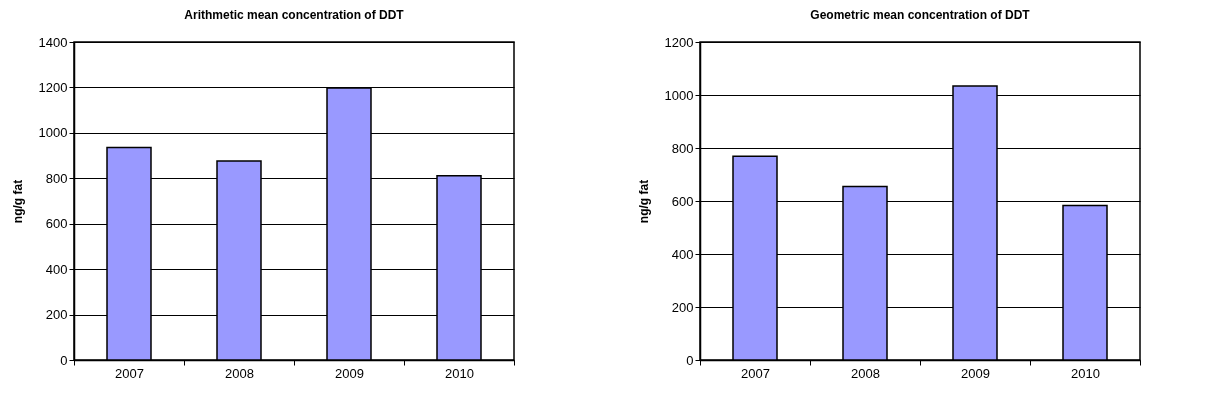 This screenshot has width=1228, height=407. I want to click on y-tick-label: 1400, so click(53, 42).